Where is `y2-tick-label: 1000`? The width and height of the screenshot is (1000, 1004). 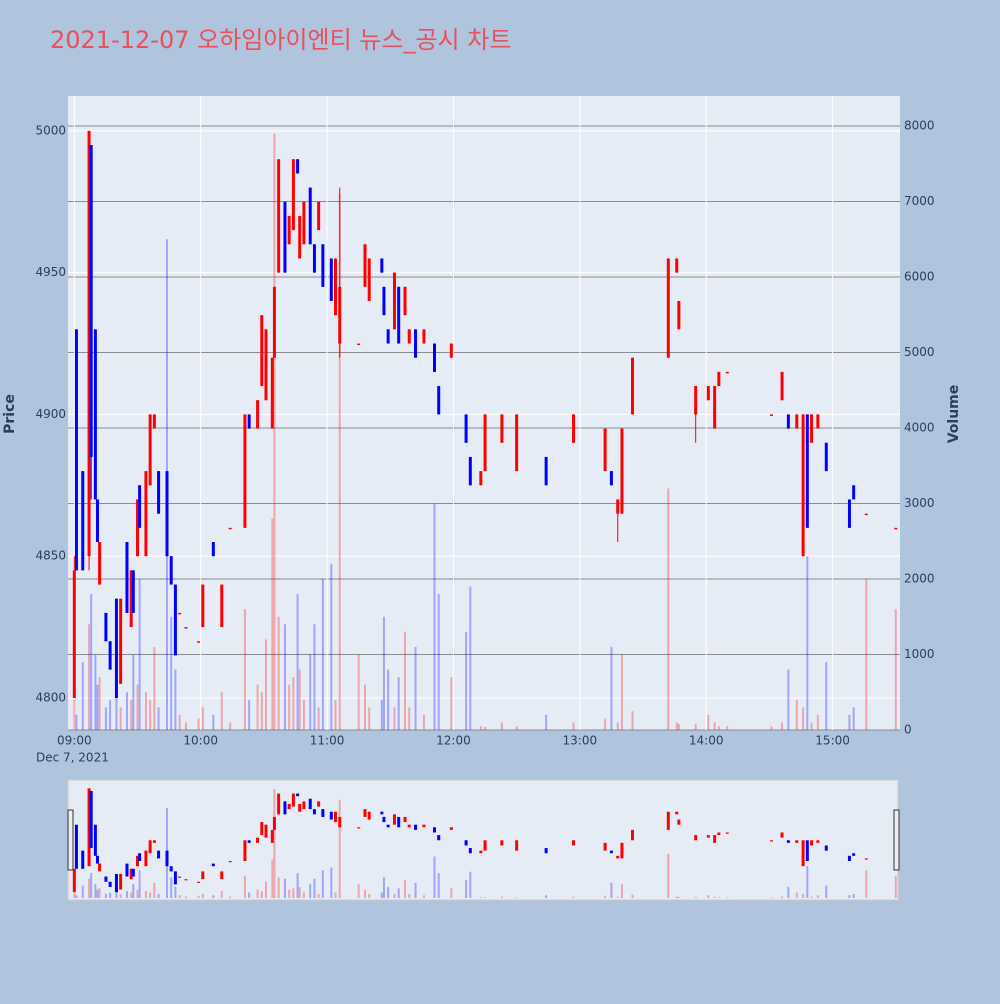 y2-tick-label: 1000 is located at coordinates (919, 654).